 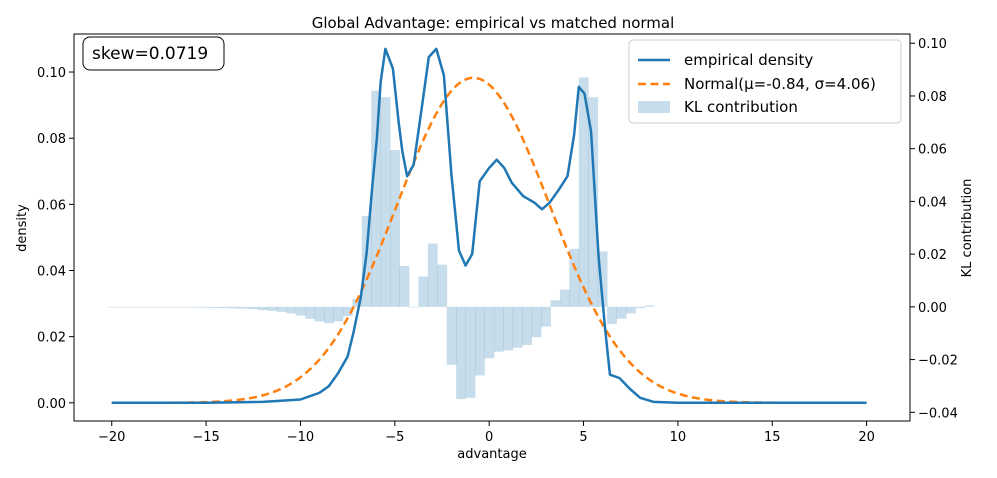 What do you see at coordinates (938, 413) in the screenshot?
I see `y2-tick-label: −0.04` at bounding box center [938, 413].